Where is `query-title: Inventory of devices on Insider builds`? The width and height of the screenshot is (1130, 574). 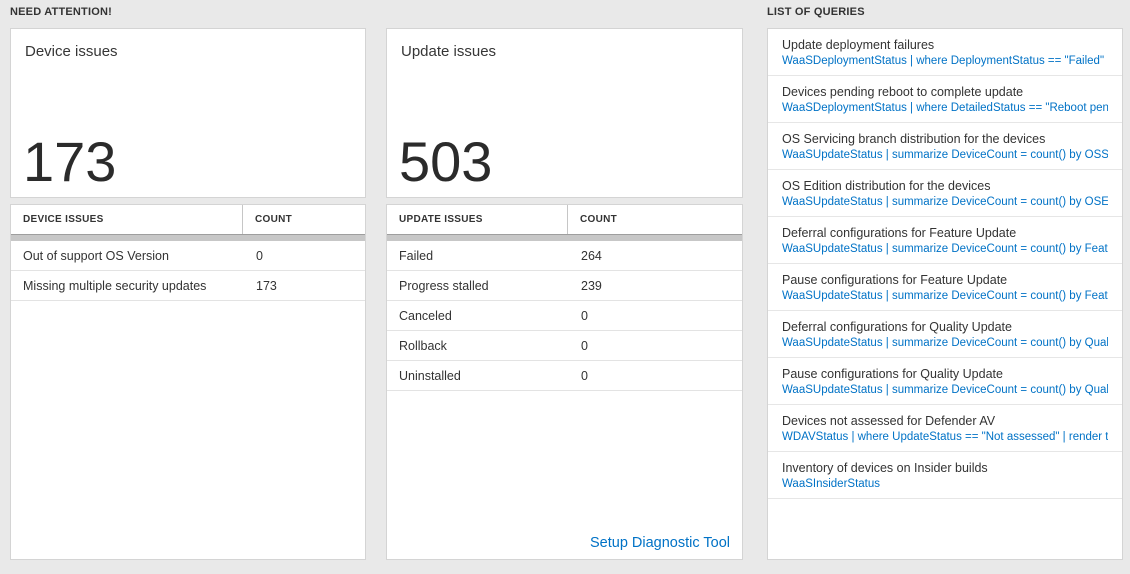
query-title: Inventory of devices on Insider builds is located at coordinates (885, 468).